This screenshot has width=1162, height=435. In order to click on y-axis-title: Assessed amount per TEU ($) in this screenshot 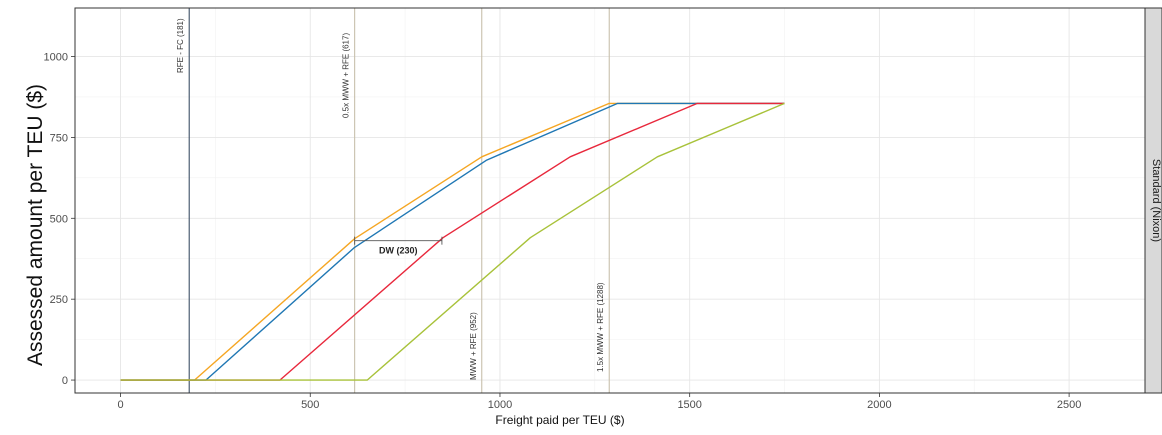, I will do `click(35, 225)`.